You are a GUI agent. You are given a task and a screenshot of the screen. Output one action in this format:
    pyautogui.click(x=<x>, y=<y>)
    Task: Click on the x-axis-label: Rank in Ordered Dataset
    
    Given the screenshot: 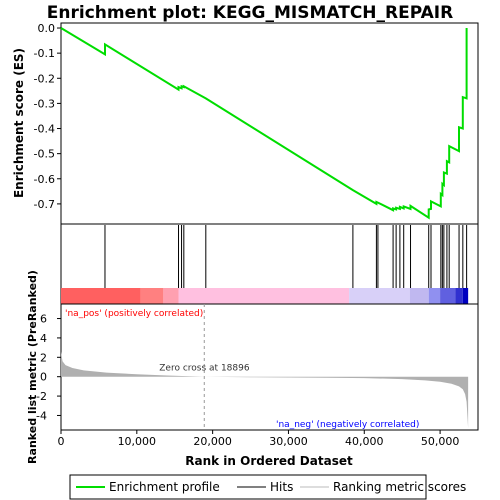 What is the action you would take?
    pyautogui.click(x=269, y=461)
    